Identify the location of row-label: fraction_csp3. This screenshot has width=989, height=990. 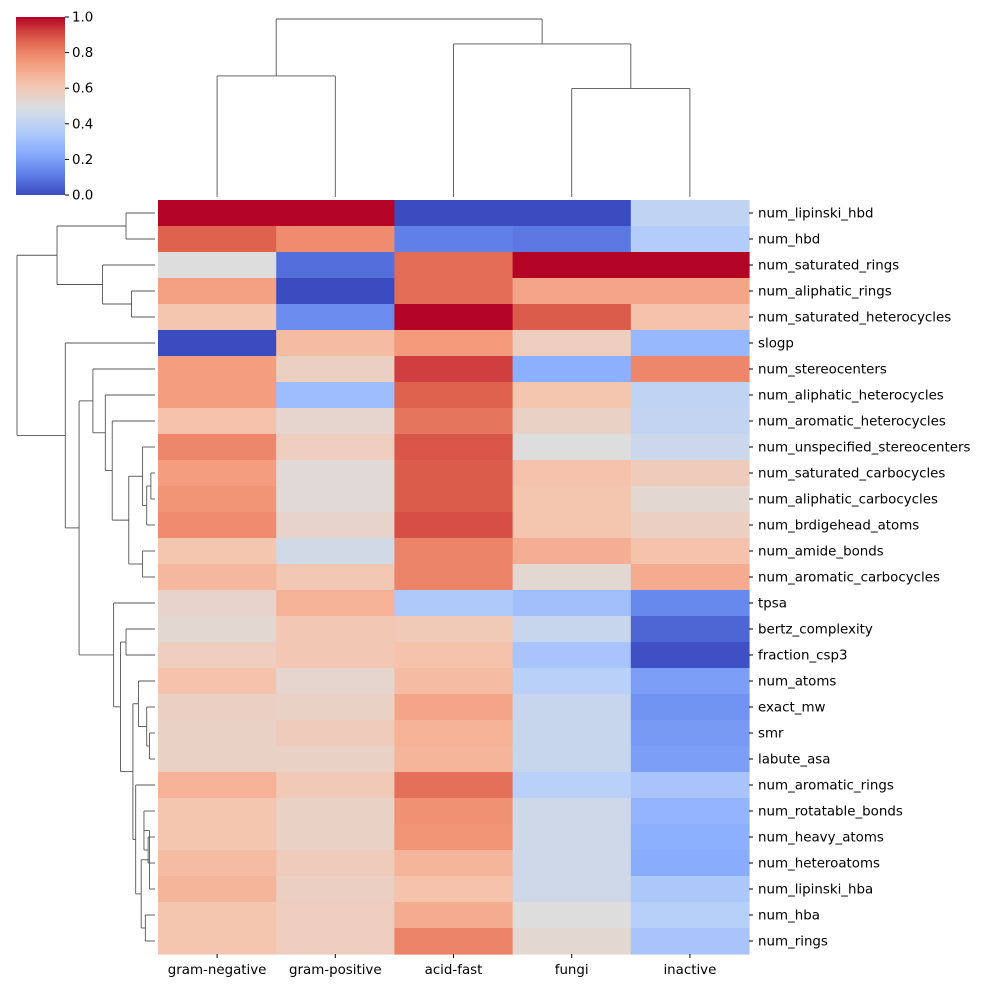
(803, 656).